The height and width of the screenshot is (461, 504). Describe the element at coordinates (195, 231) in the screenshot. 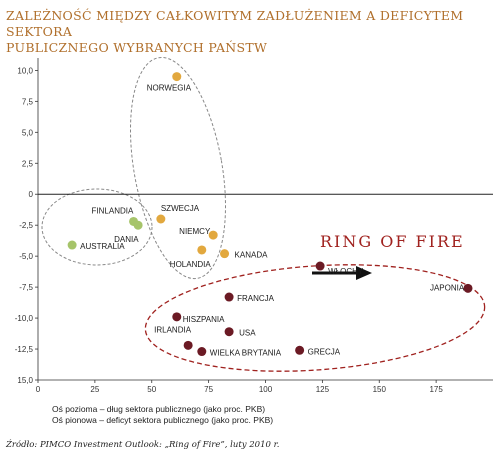

I see `point-label-niemcy: NIEMCY` at that location.